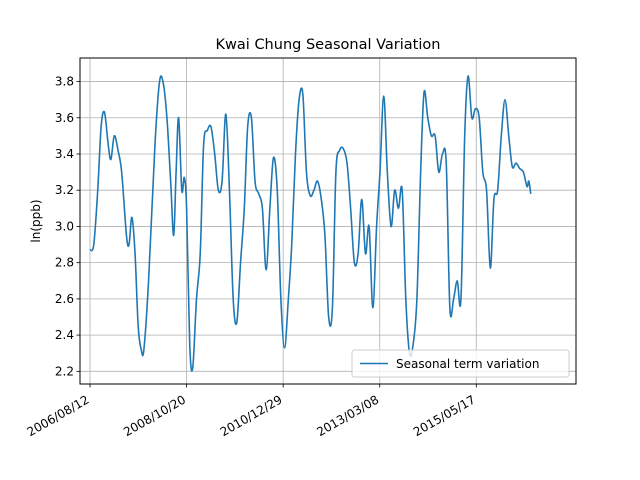 Image resolution: width=640 pixels, height=480 pixels. What do you see at coordinates (467, 364) in the screenshot?
I see `legend-label: Seasonal term variation` at bounding box center [467, 364].